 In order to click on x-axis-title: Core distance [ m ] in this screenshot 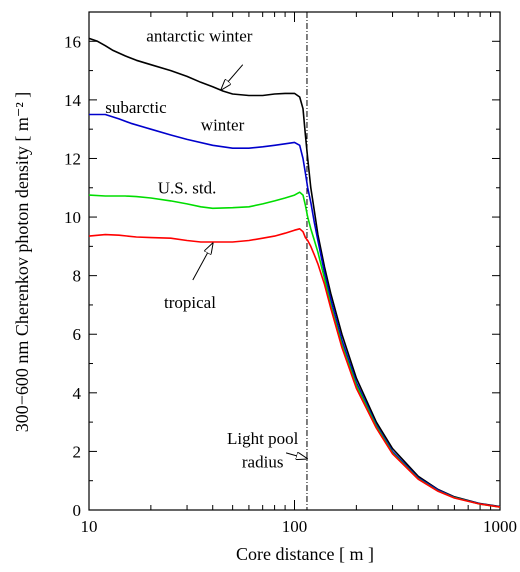, I will do `click(305, 554)`.